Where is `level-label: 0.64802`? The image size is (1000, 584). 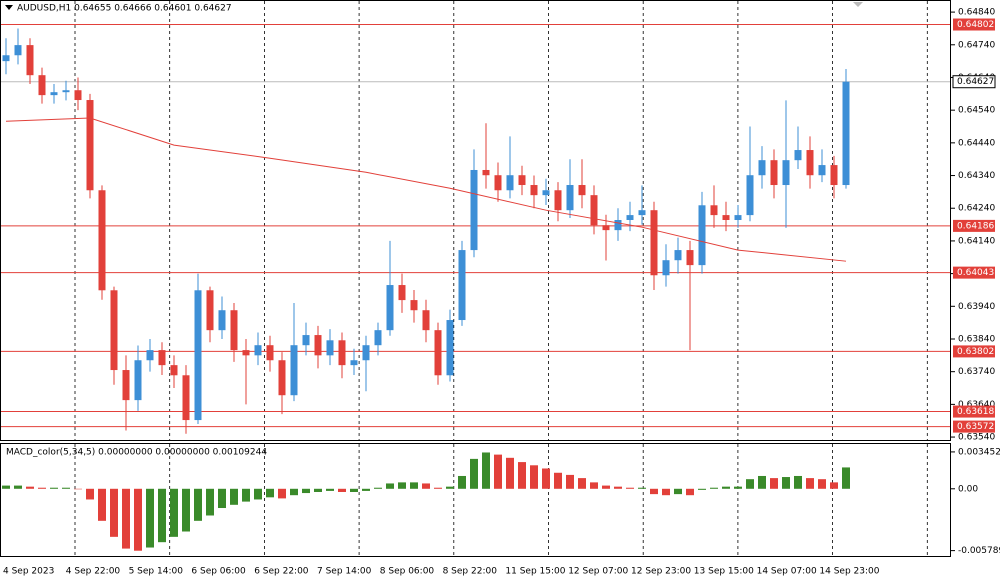
level-label: 0.64802 is located at coordinates (975, 25).